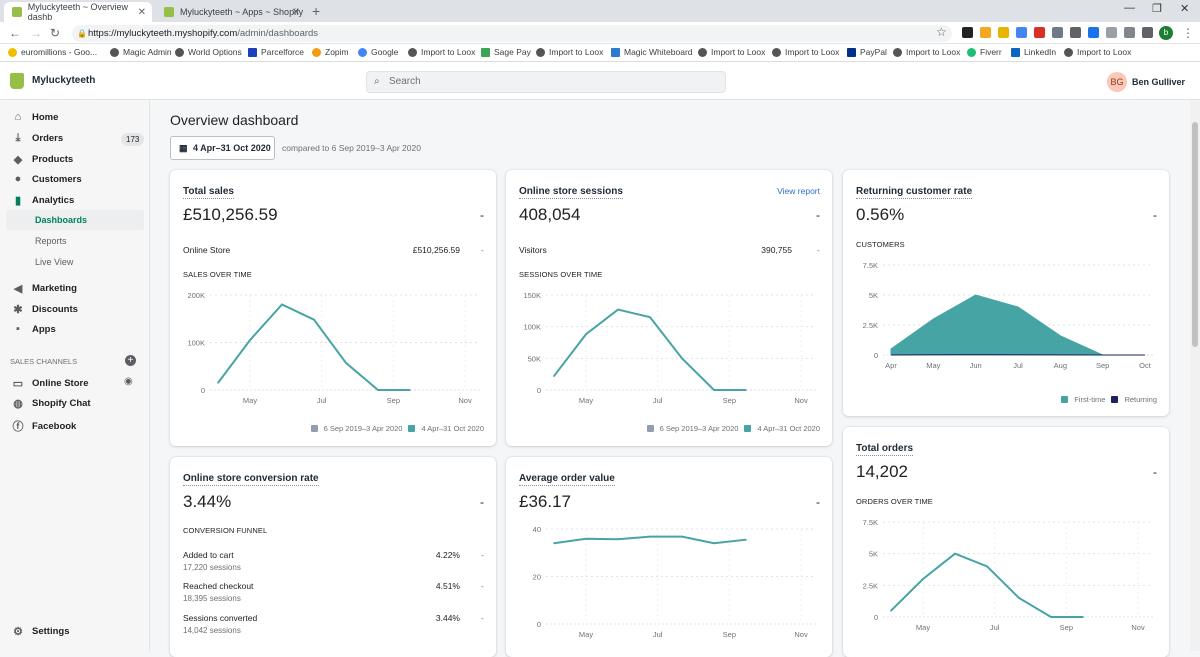  Describe the element at coordinates (231, 12) in the screenshot. I see `browser-tab: Myluckyteeth ~ Apps ~ Shopify ✕` at that location.